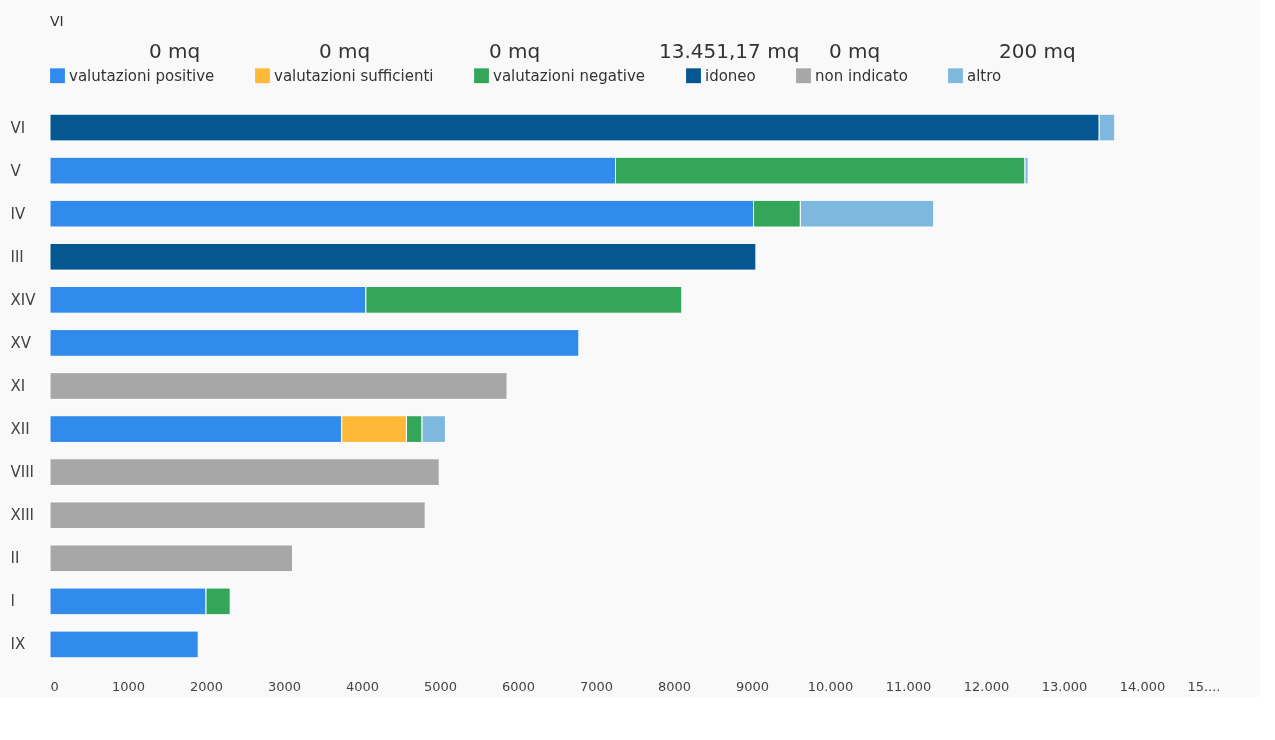 The width and height of the screenshot is (1275, 740). I want to click on x-tick-label: 13.000, so click(1064, 686).